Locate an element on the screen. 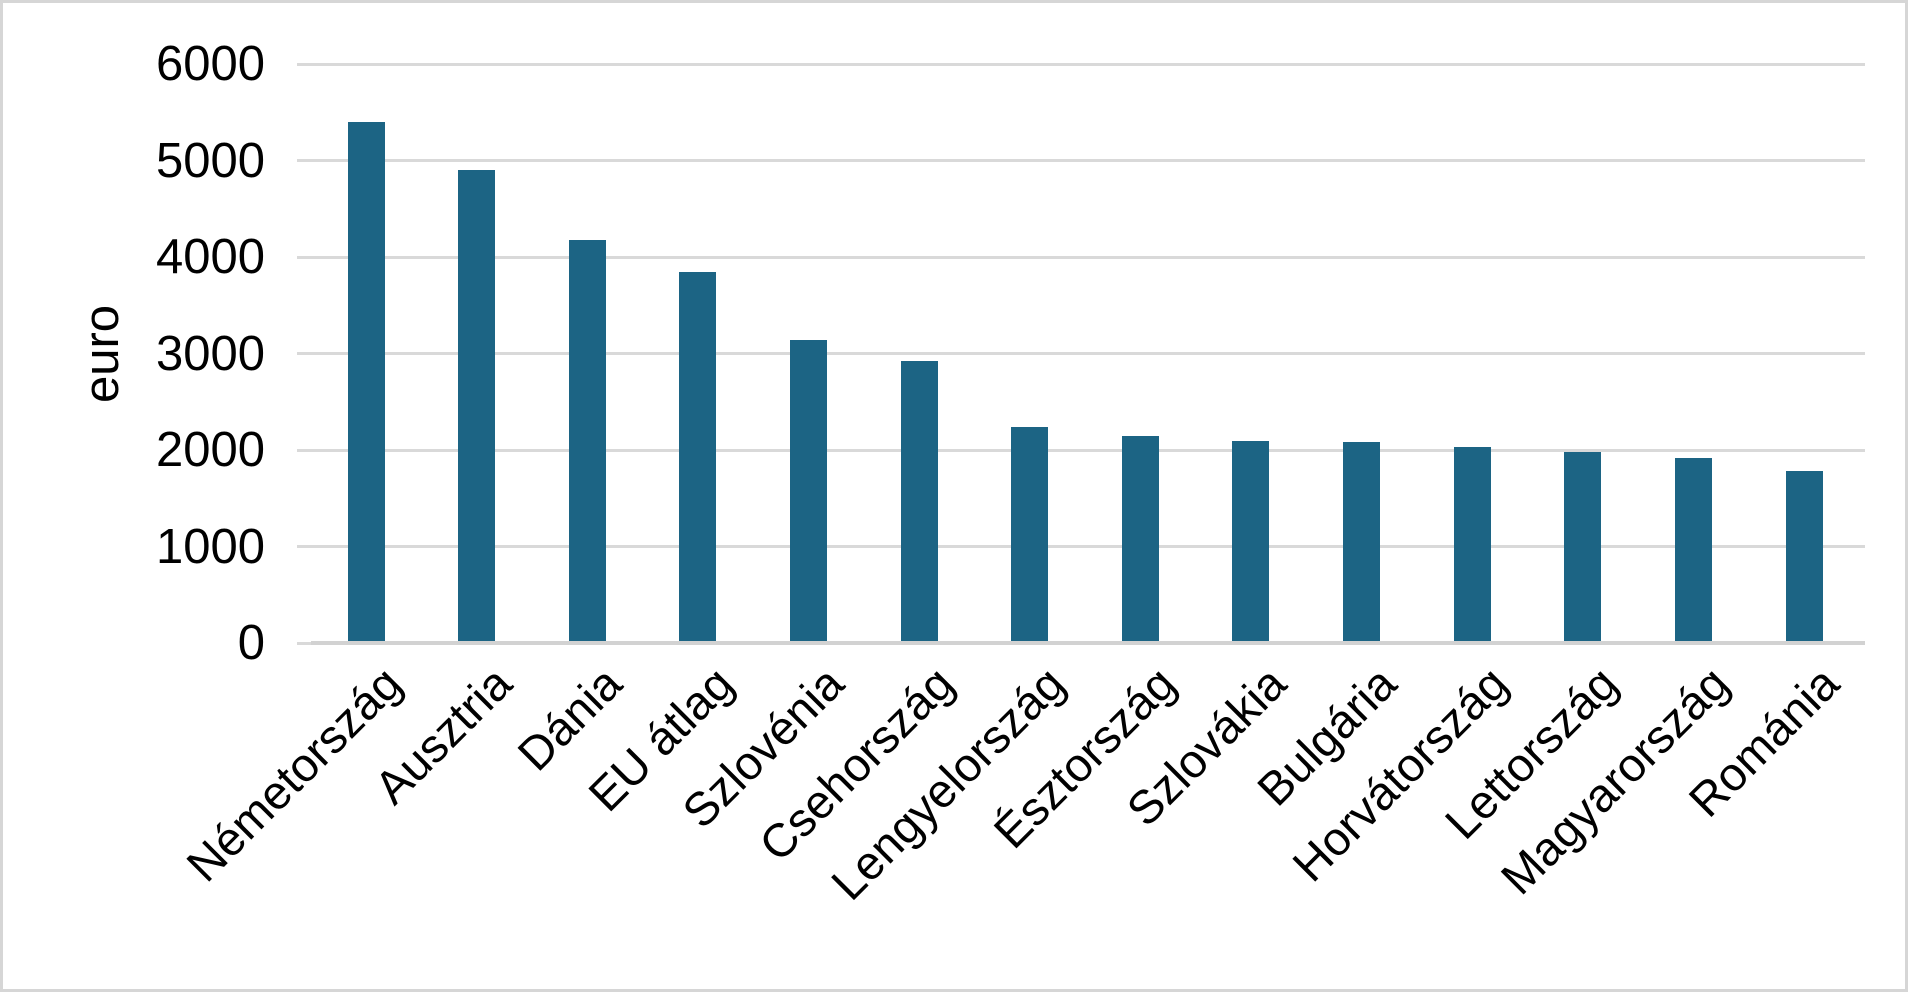  y-tick-label-3000: 3000 is located at coordinates (210, 353).